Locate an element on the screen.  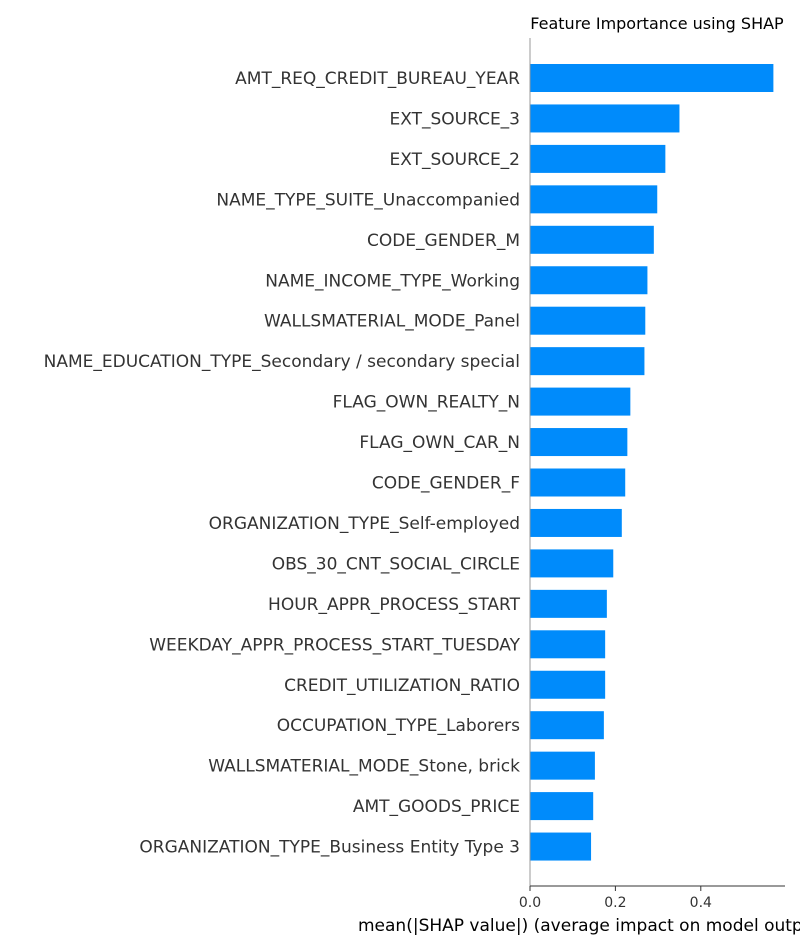
feature-label-11: ORGANIZATION_TYPE_Self-employed is located at coordinates (364, 524).